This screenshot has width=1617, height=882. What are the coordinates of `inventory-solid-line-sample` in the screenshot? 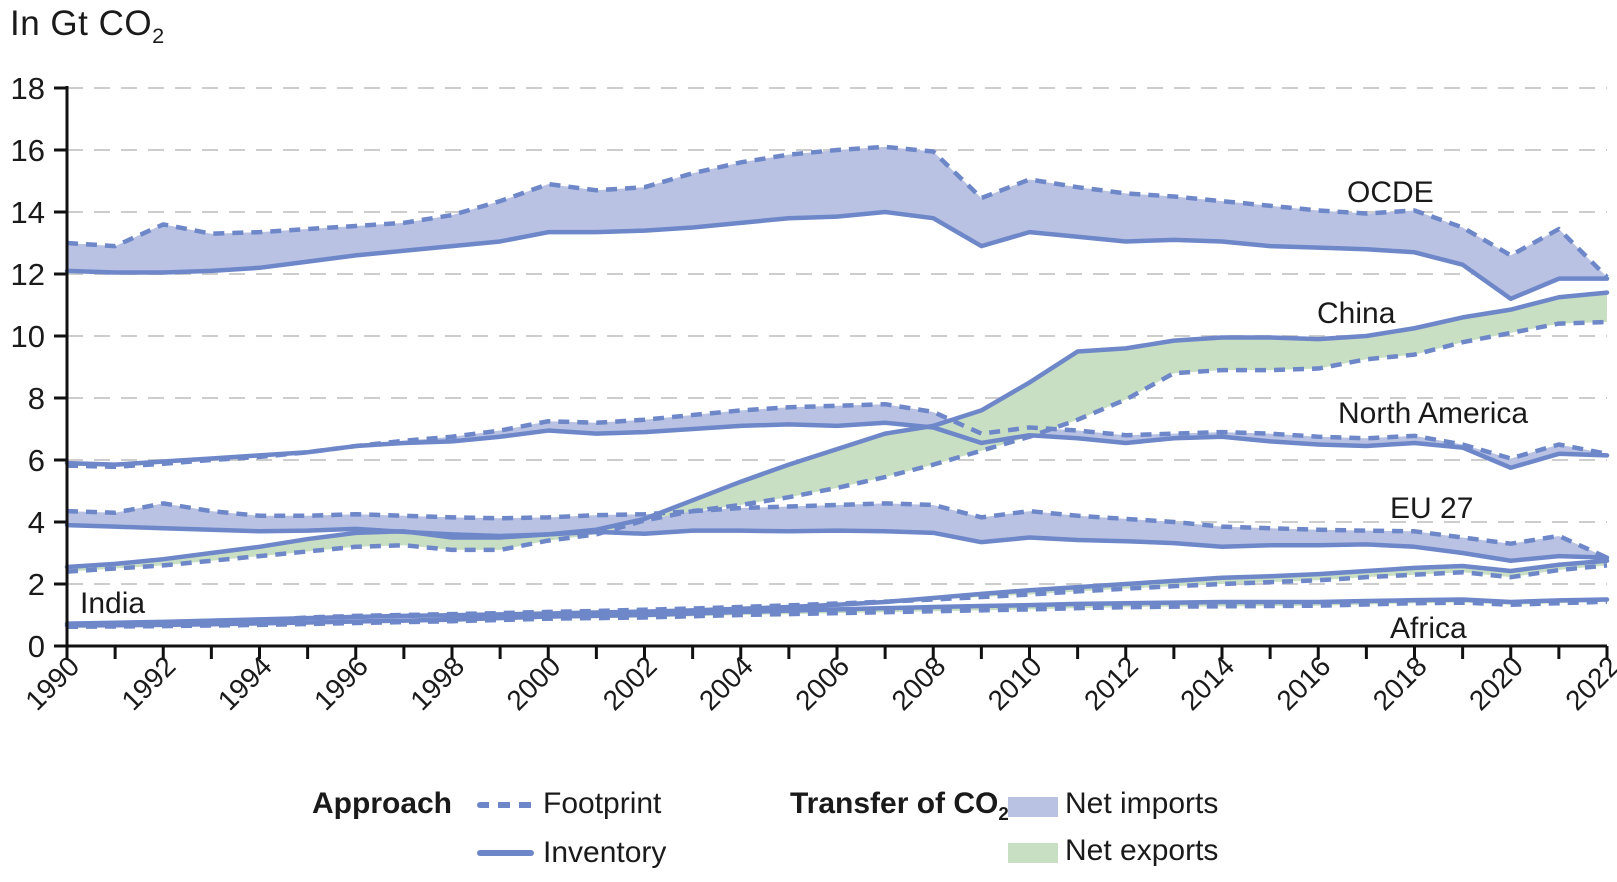 It's located at (505, 853).